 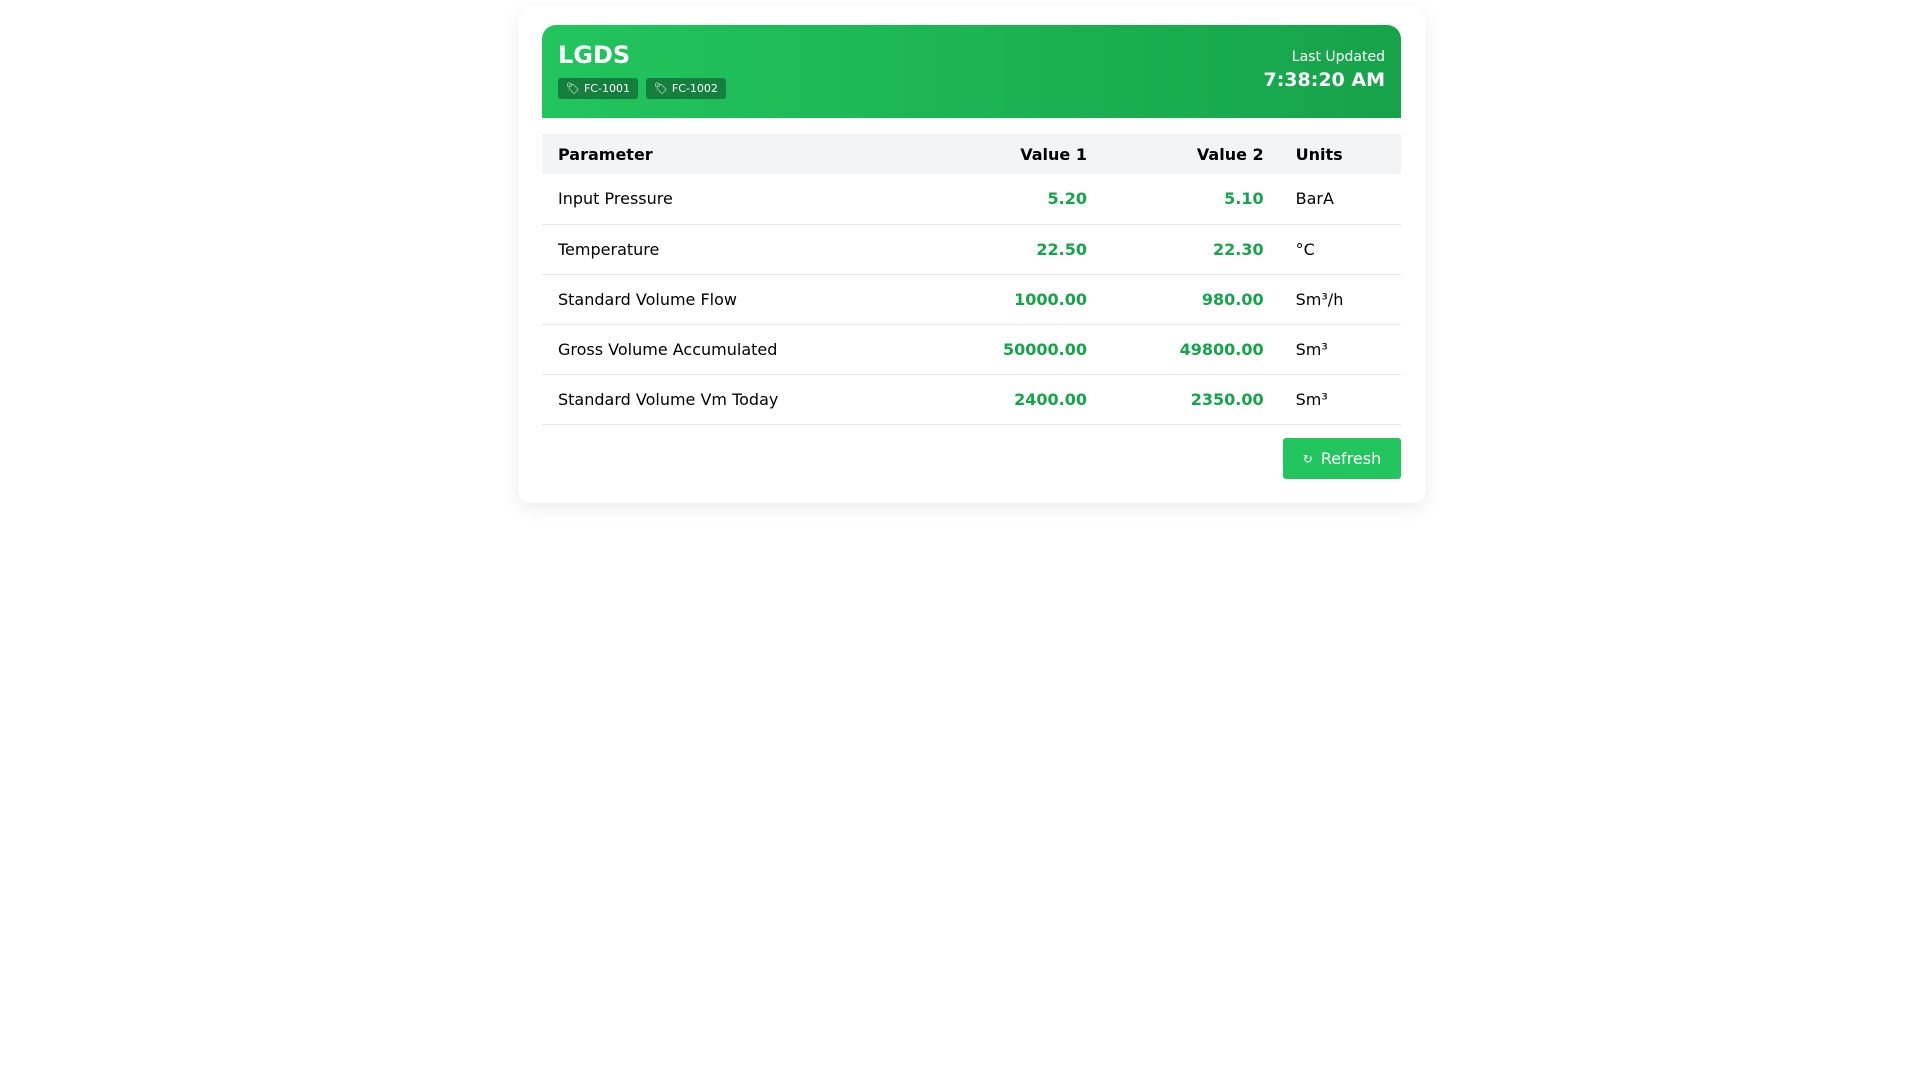 What do you see at coordinates (1014, 249) in the screenshot?
I see `value-1: 22.50` at bounding box center [1014, 249].